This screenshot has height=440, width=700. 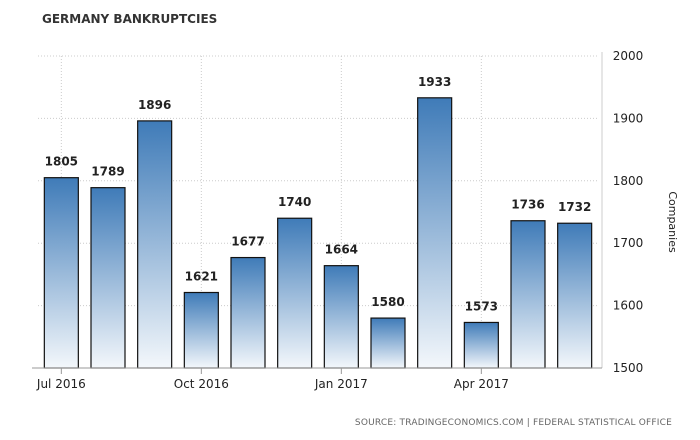 I want to click on chart-title: GERMANY BANKRUPTCIES, so click(x=130, y=19).